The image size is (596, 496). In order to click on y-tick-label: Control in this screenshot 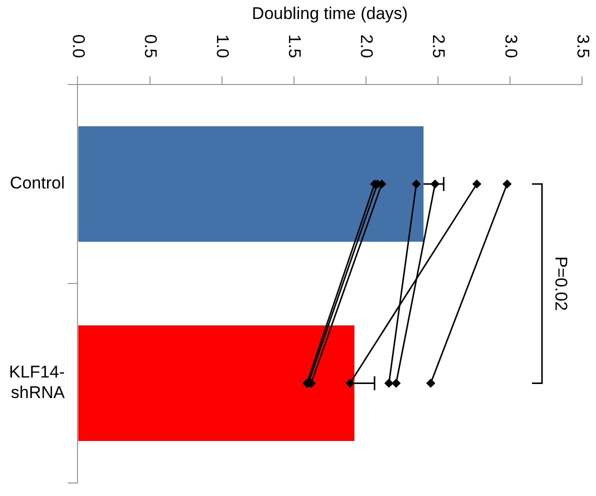, I will do `click(37, 183)`.